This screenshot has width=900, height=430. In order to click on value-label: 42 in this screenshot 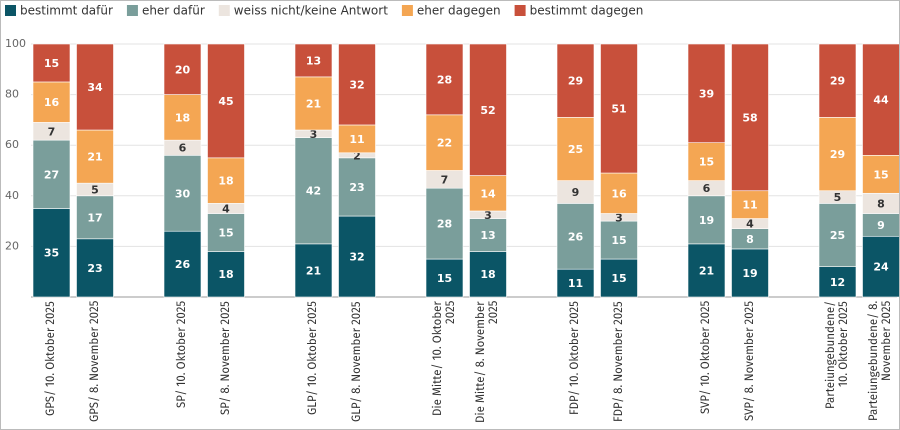, I will do `click(313, 191)`.